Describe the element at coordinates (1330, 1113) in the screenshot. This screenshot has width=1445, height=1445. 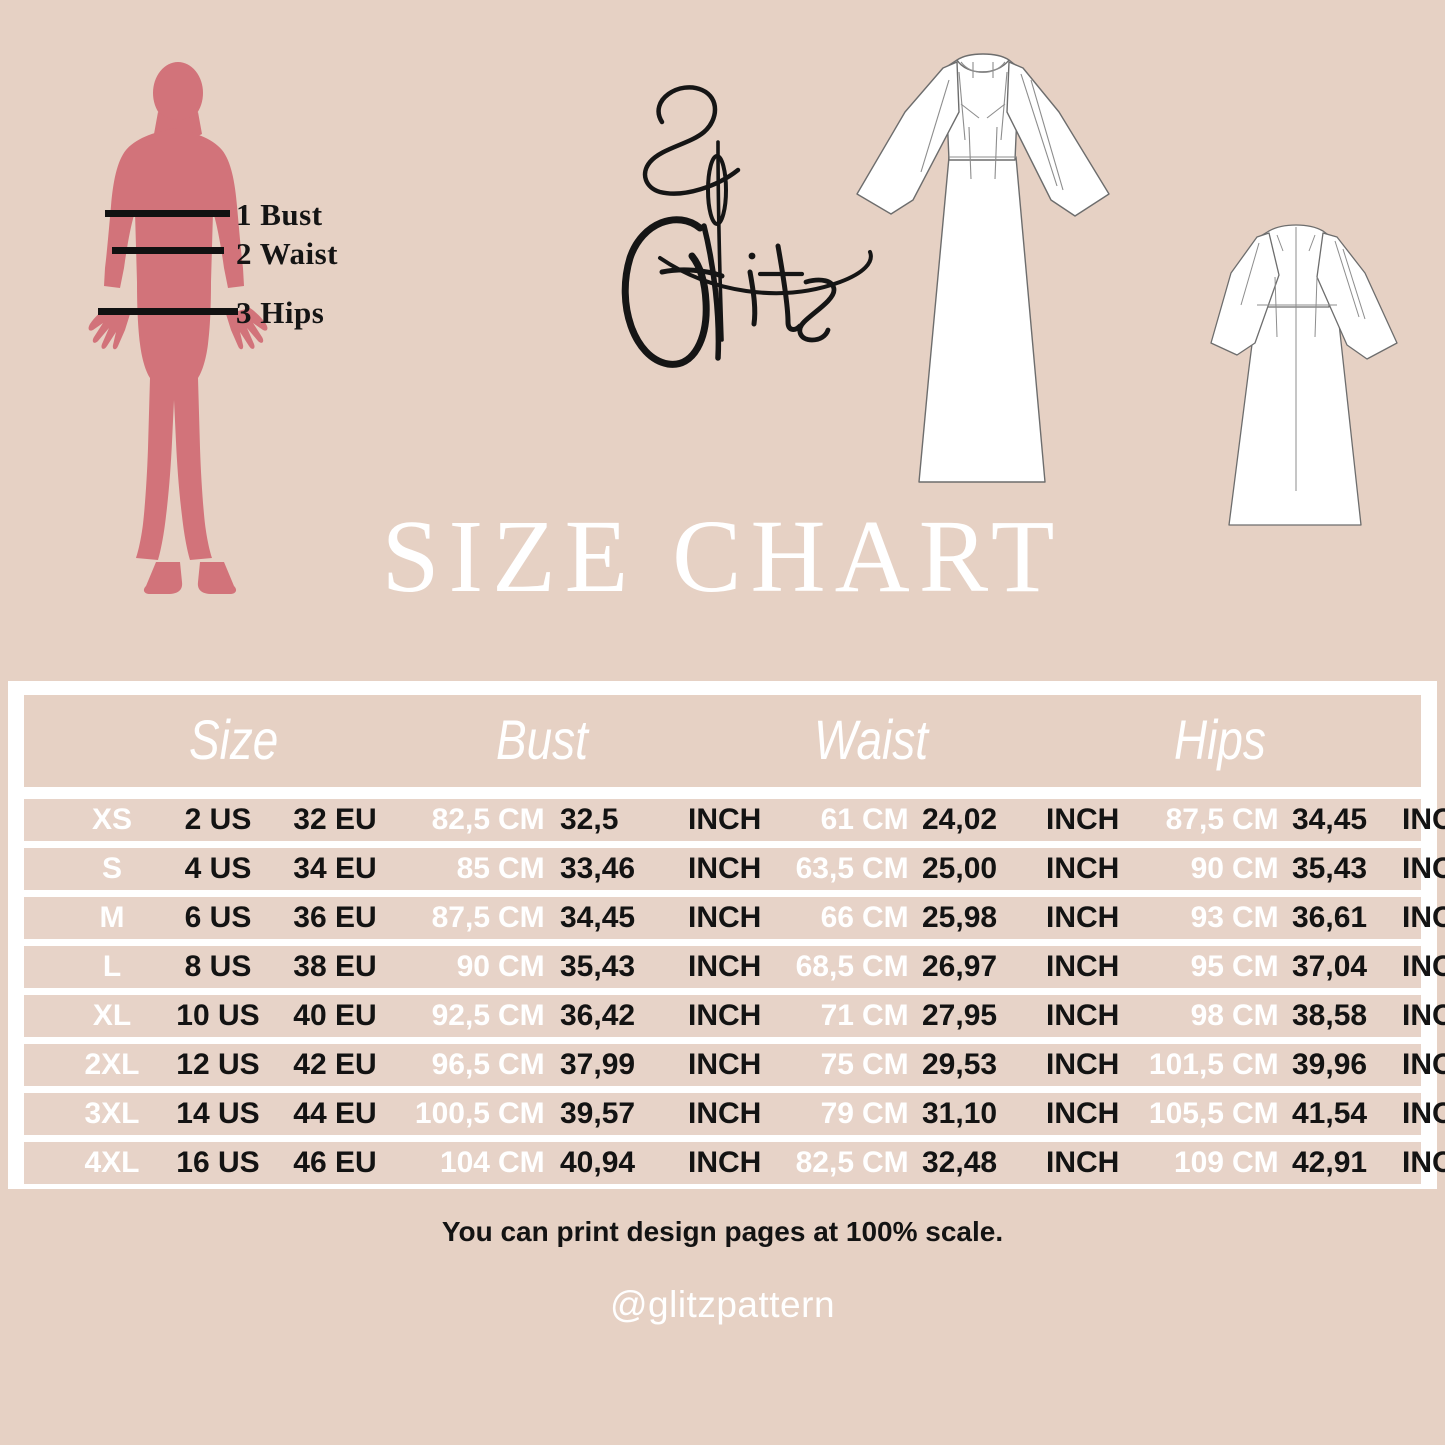
I see `cell-hips-in: 41,54` at that location.